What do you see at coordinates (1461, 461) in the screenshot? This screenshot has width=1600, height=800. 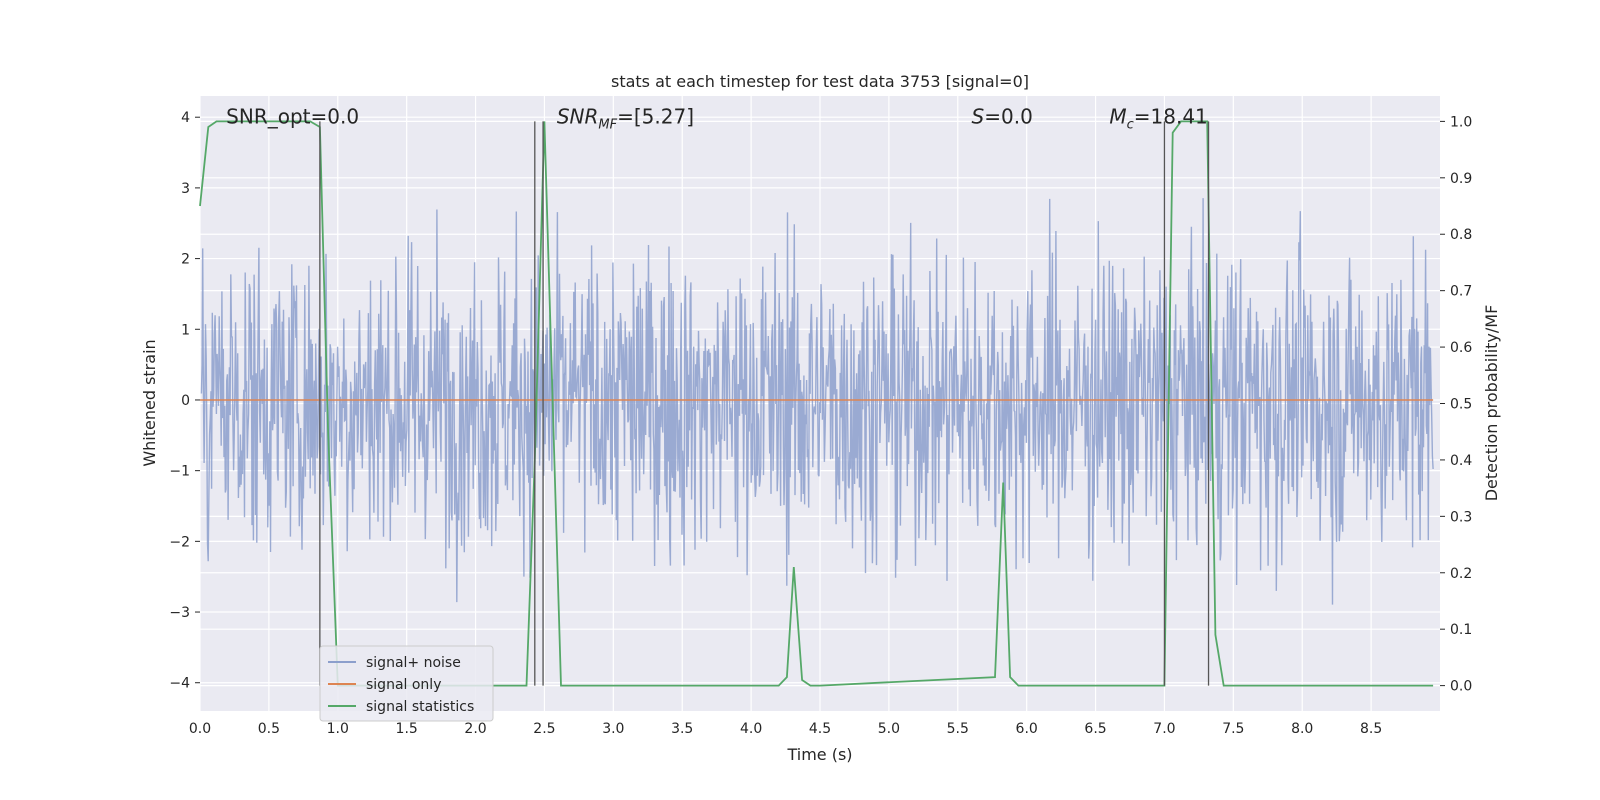 I see `y2-tick-label: 0.4` at bounding box center [1461, 461].